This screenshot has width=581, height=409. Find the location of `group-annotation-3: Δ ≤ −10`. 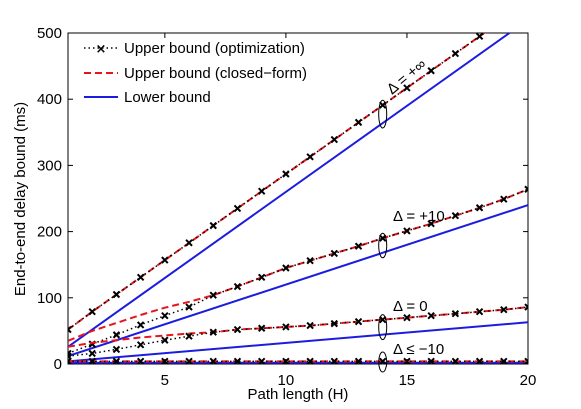

group-annotation-3: Δ ≤ −10 is located at coordinates (418, 349).